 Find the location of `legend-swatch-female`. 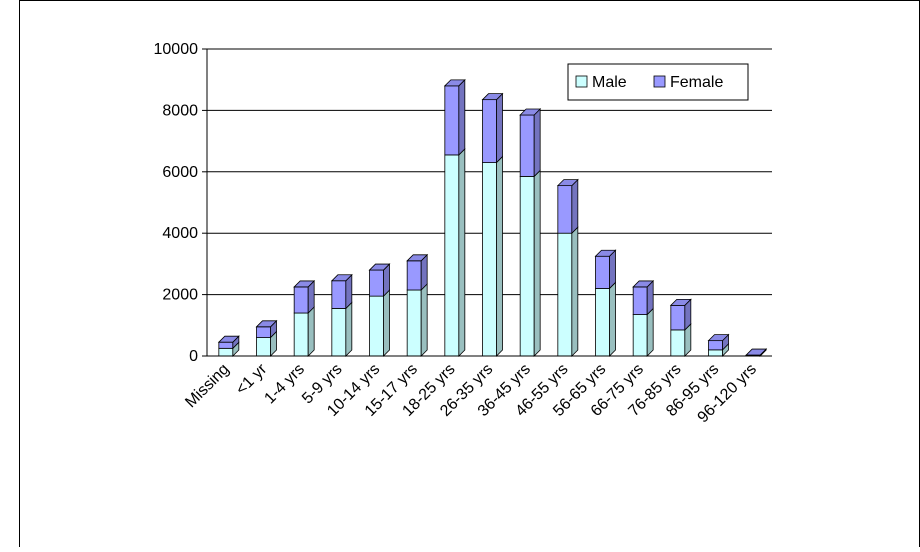

legend-swatch-female is located at coordinates (659, 81).